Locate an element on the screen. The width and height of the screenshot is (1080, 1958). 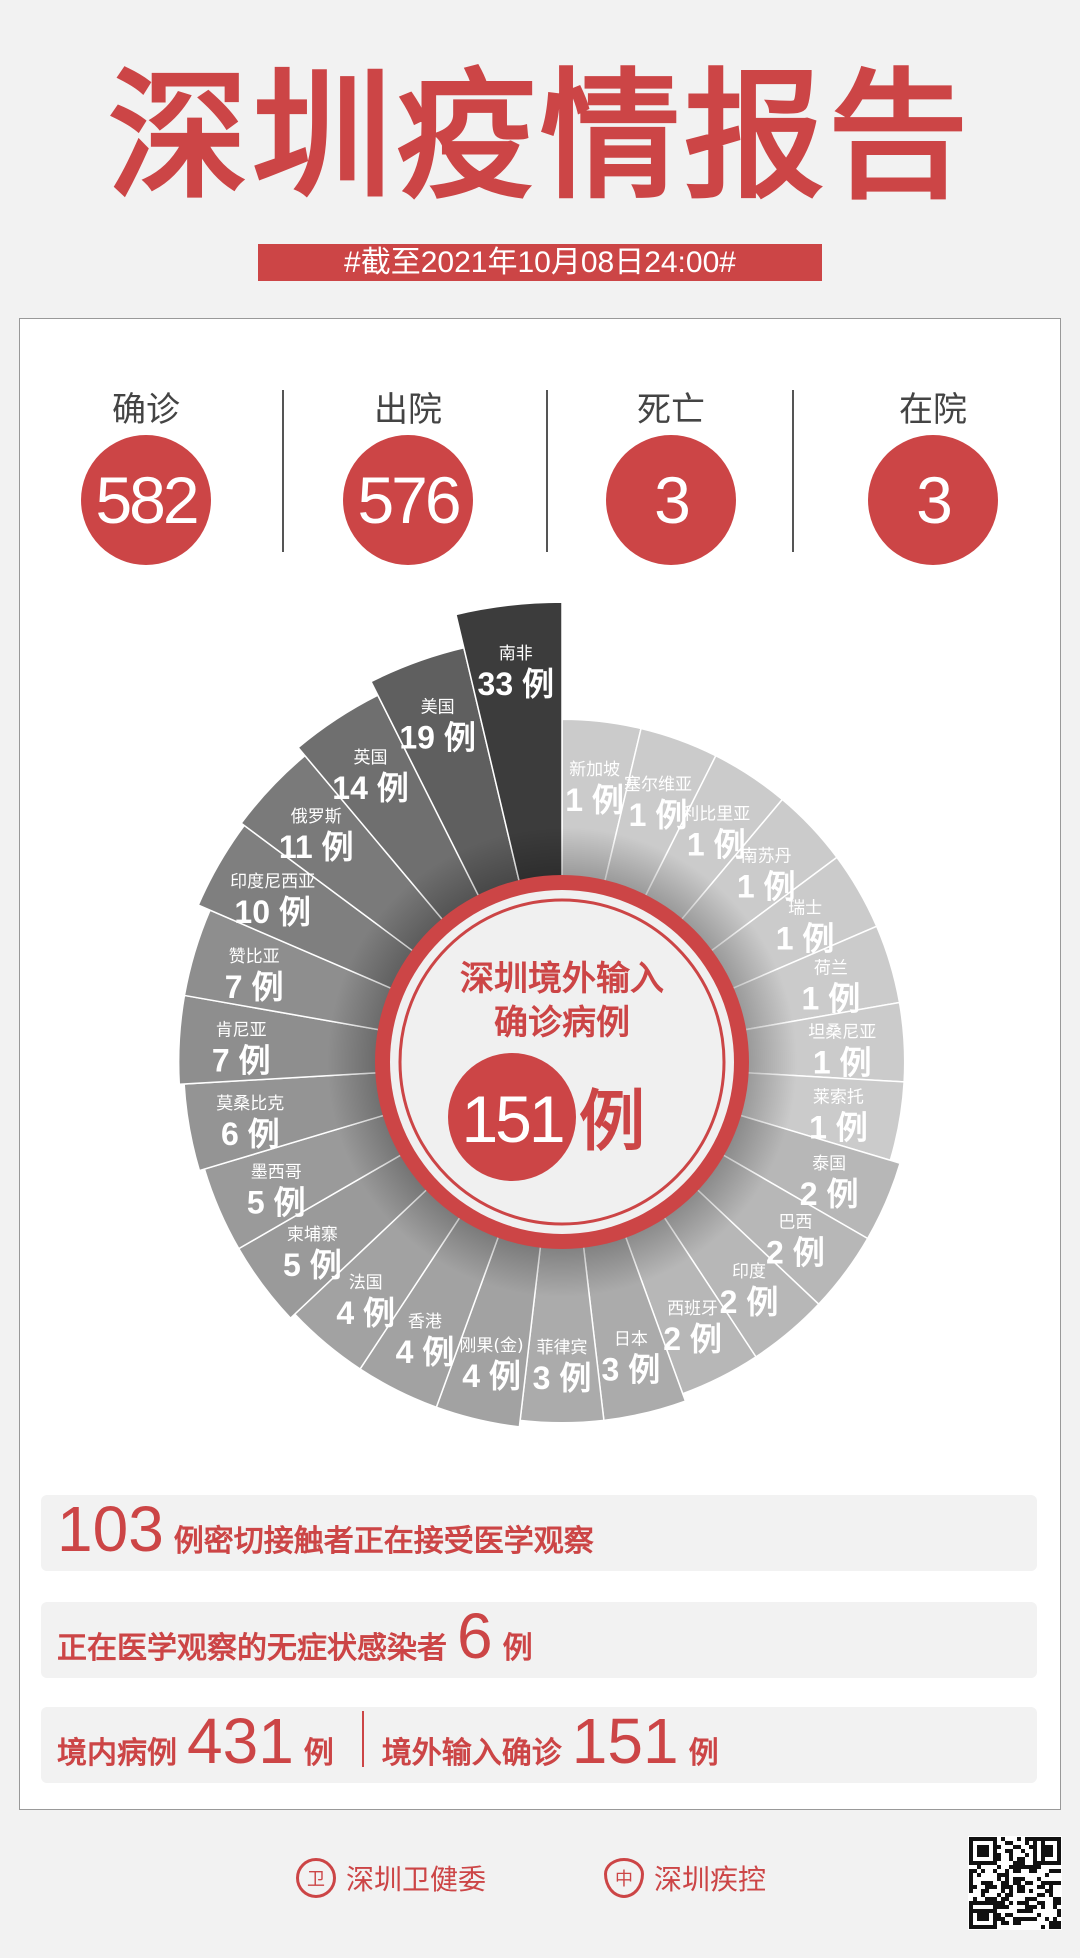
sector-label: 巴西 is located at coordinates (795, 1223).